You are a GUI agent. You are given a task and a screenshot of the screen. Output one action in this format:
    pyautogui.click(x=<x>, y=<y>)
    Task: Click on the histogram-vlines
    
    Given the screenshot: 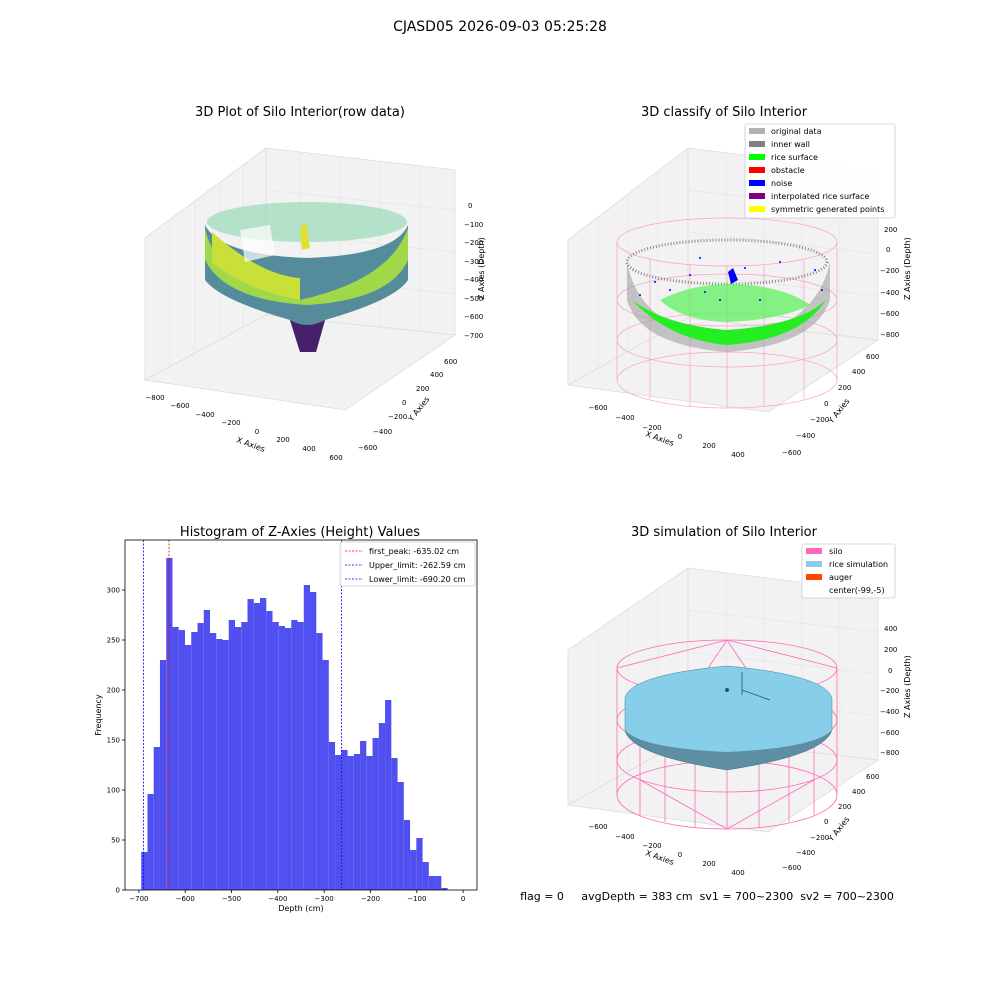 What is the action you would take?
    pyautogui.click(x=242, y=715)
    